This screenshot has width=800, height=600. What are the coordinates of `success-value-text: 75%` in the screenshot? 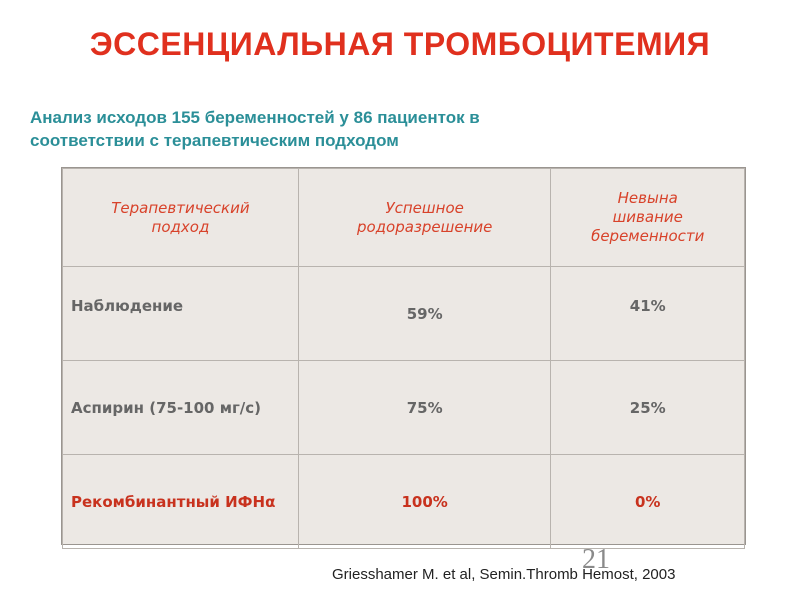 It's located at (424, 407).